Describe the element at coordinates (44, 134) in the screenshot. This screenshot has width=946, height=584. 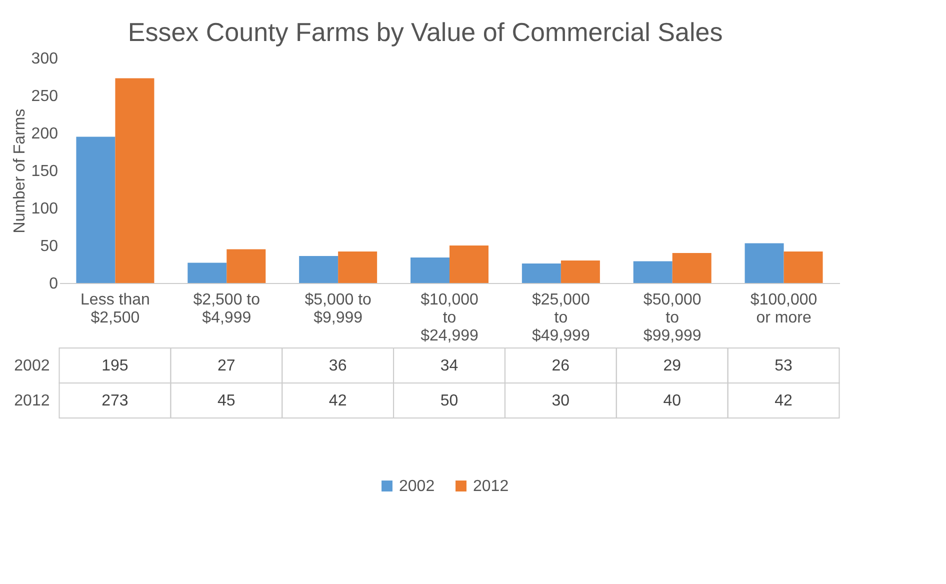
I see `y-tick-label: 200` at that location.